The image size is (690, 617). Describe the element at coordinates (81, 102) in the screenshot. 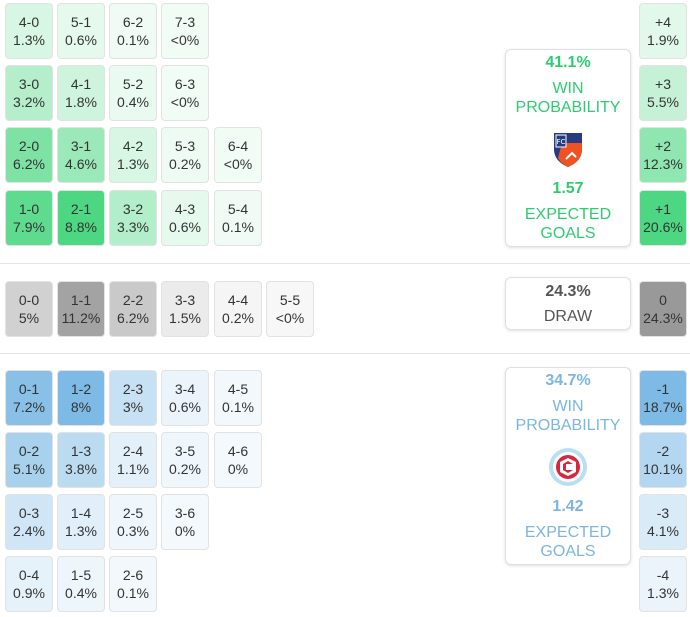

I see `score-probability: 1.8%` at that location.